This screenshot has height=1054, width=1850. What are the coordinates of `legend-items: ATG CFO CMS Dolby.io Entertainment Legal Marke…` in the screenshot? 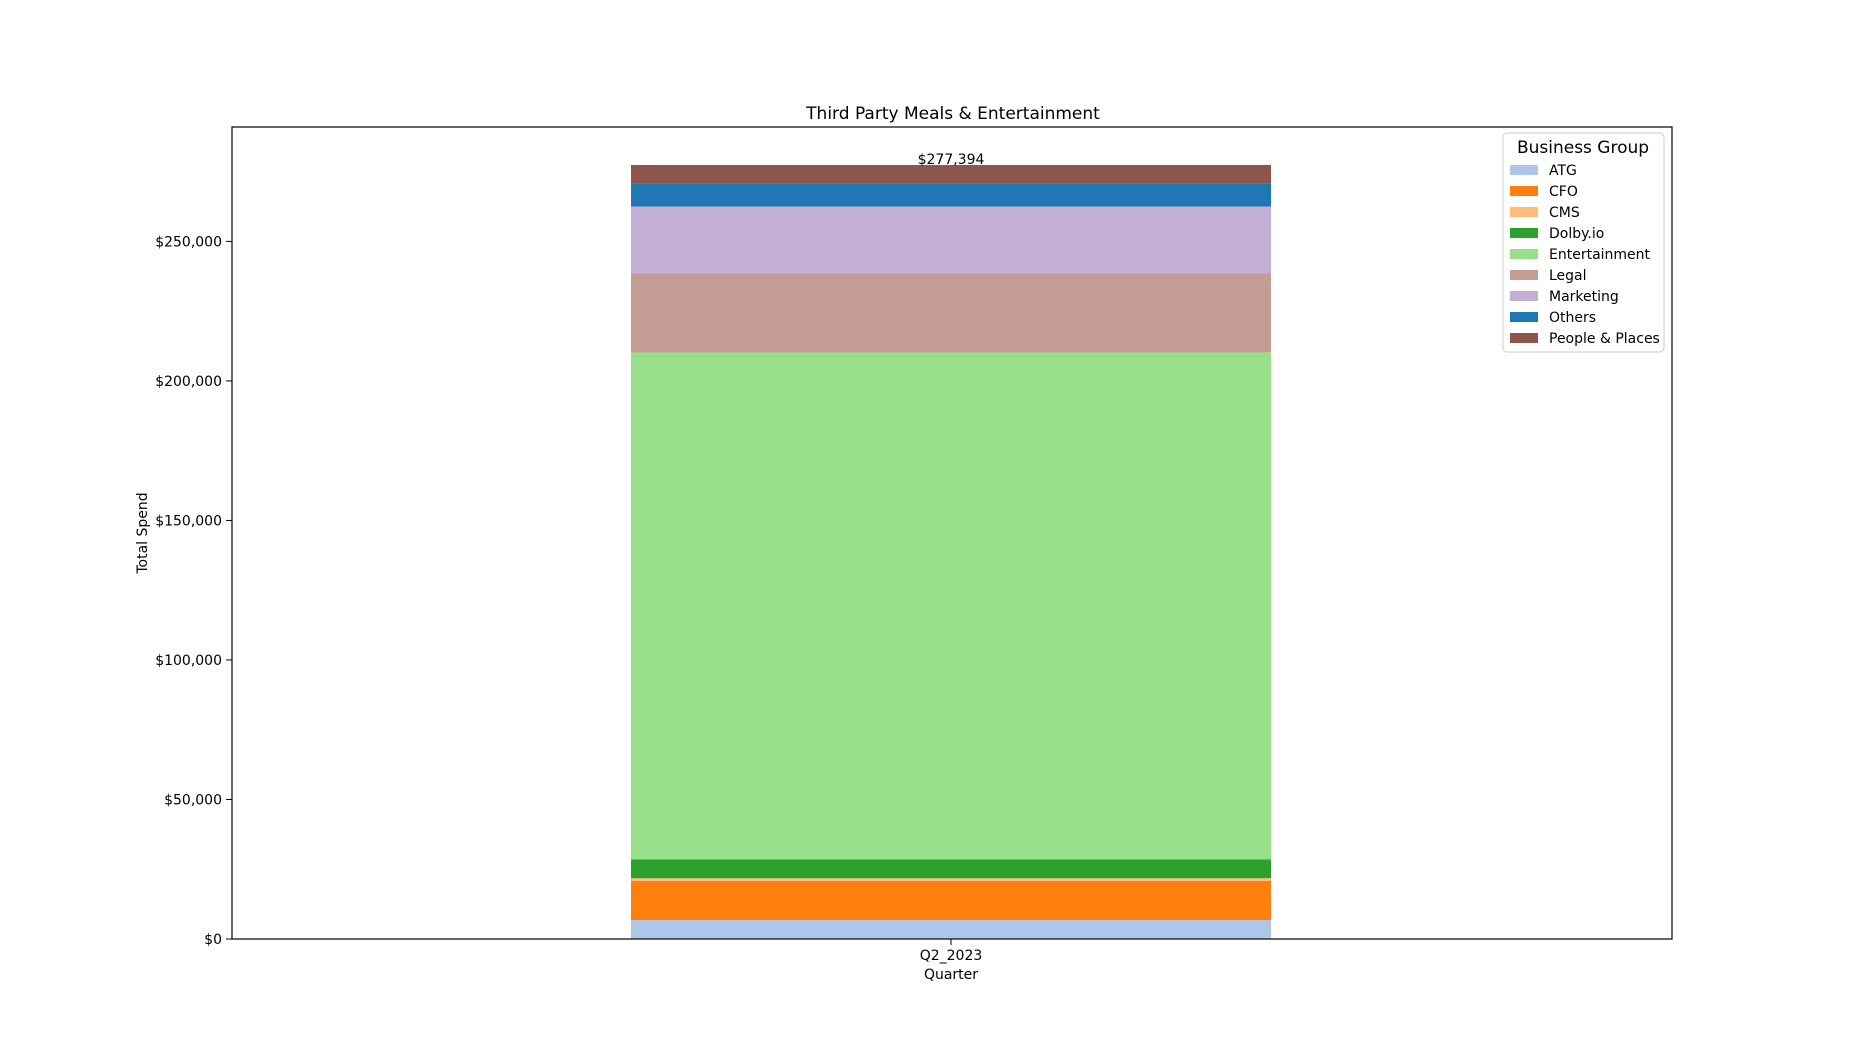 It's located at (1585, 255).